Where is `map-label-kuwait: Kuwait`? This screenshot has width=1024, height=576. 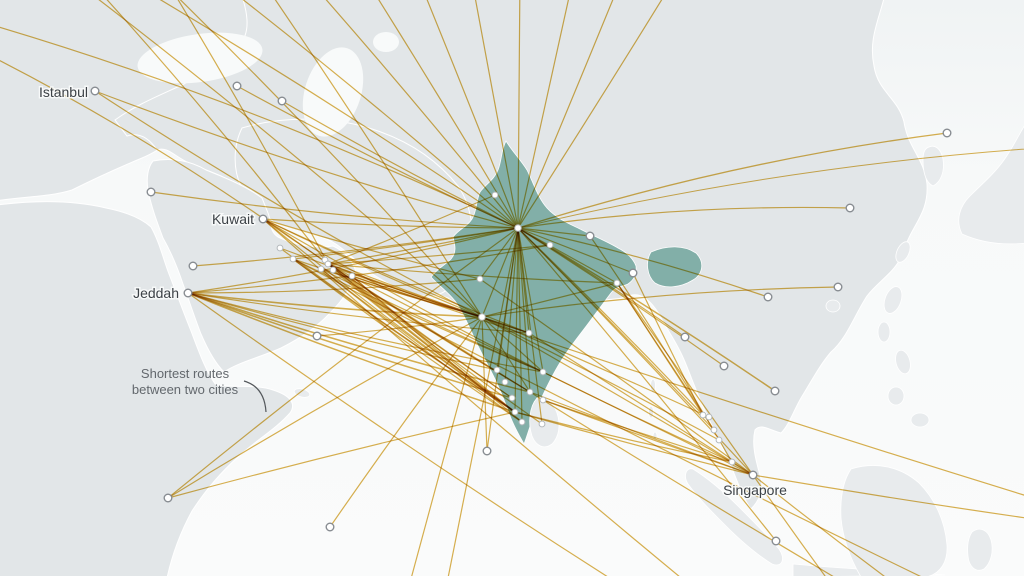 map-label-kuwait: Kuwait is located at coordinates (233, 219).